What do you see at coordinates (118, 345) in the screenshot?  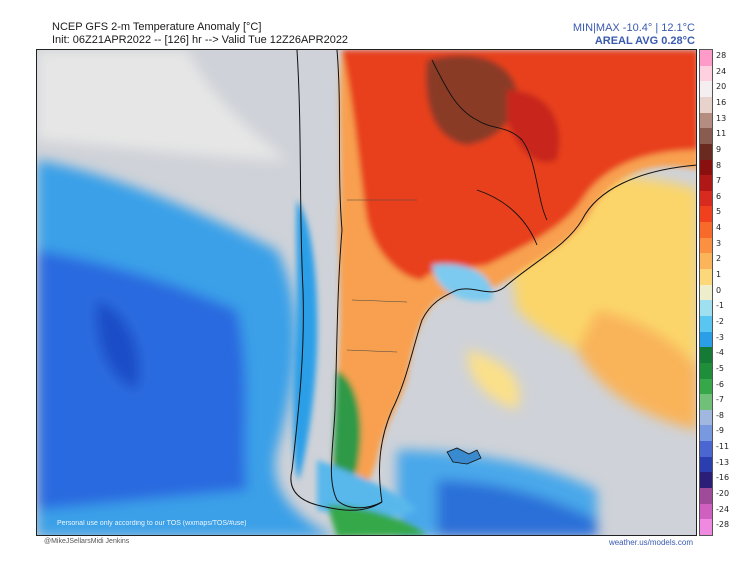 I see `cold-cell-west` at bounding box center [118, 345].